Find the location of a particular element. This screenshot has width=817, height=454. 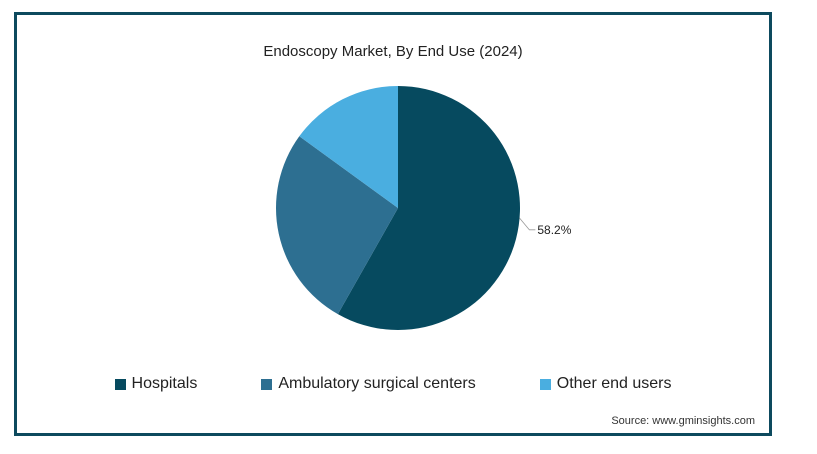

data-label-hospitals: 58.2% is located at coordinates (554, 230).